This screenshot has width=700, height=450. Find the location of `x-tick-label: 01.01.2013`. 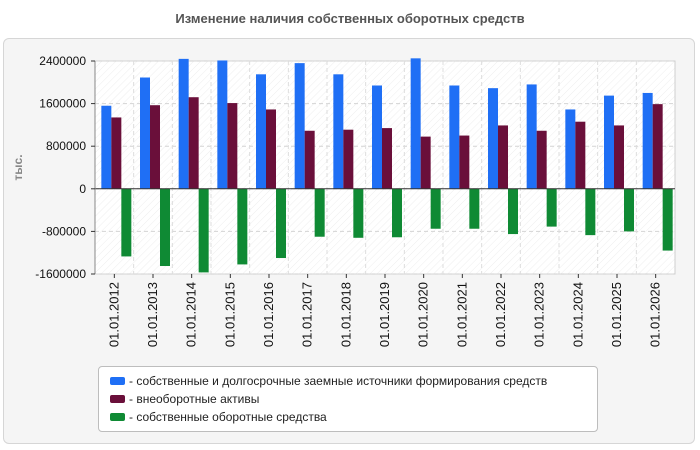

x-tick-label: 01.01.2013 is located at coordinates (152, 314).